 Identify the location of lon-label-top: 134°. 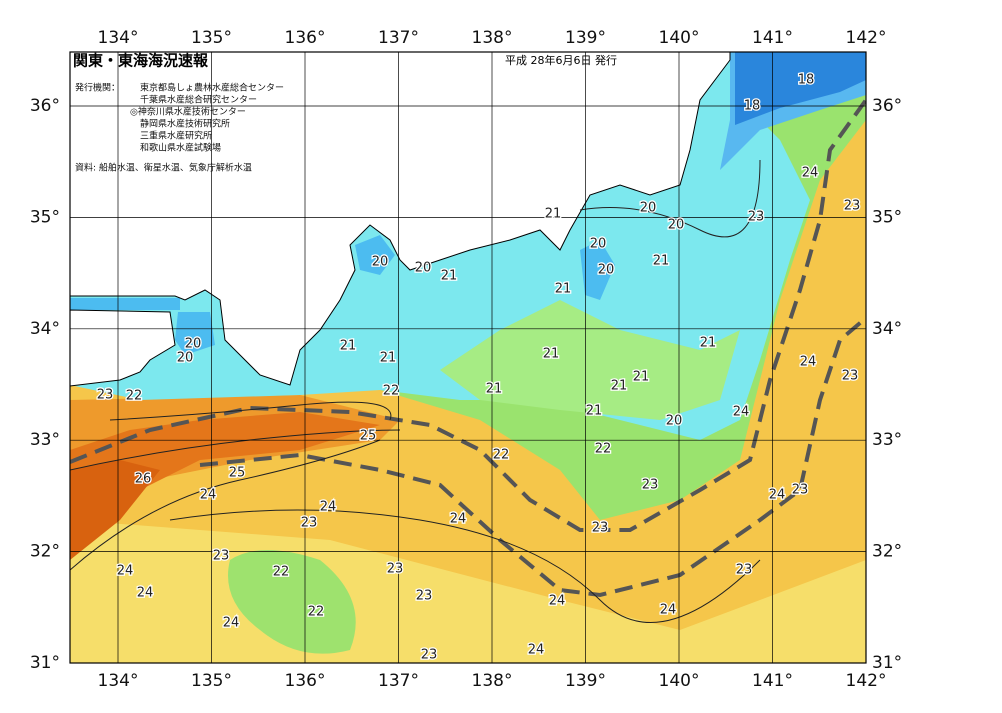
(118, 38).